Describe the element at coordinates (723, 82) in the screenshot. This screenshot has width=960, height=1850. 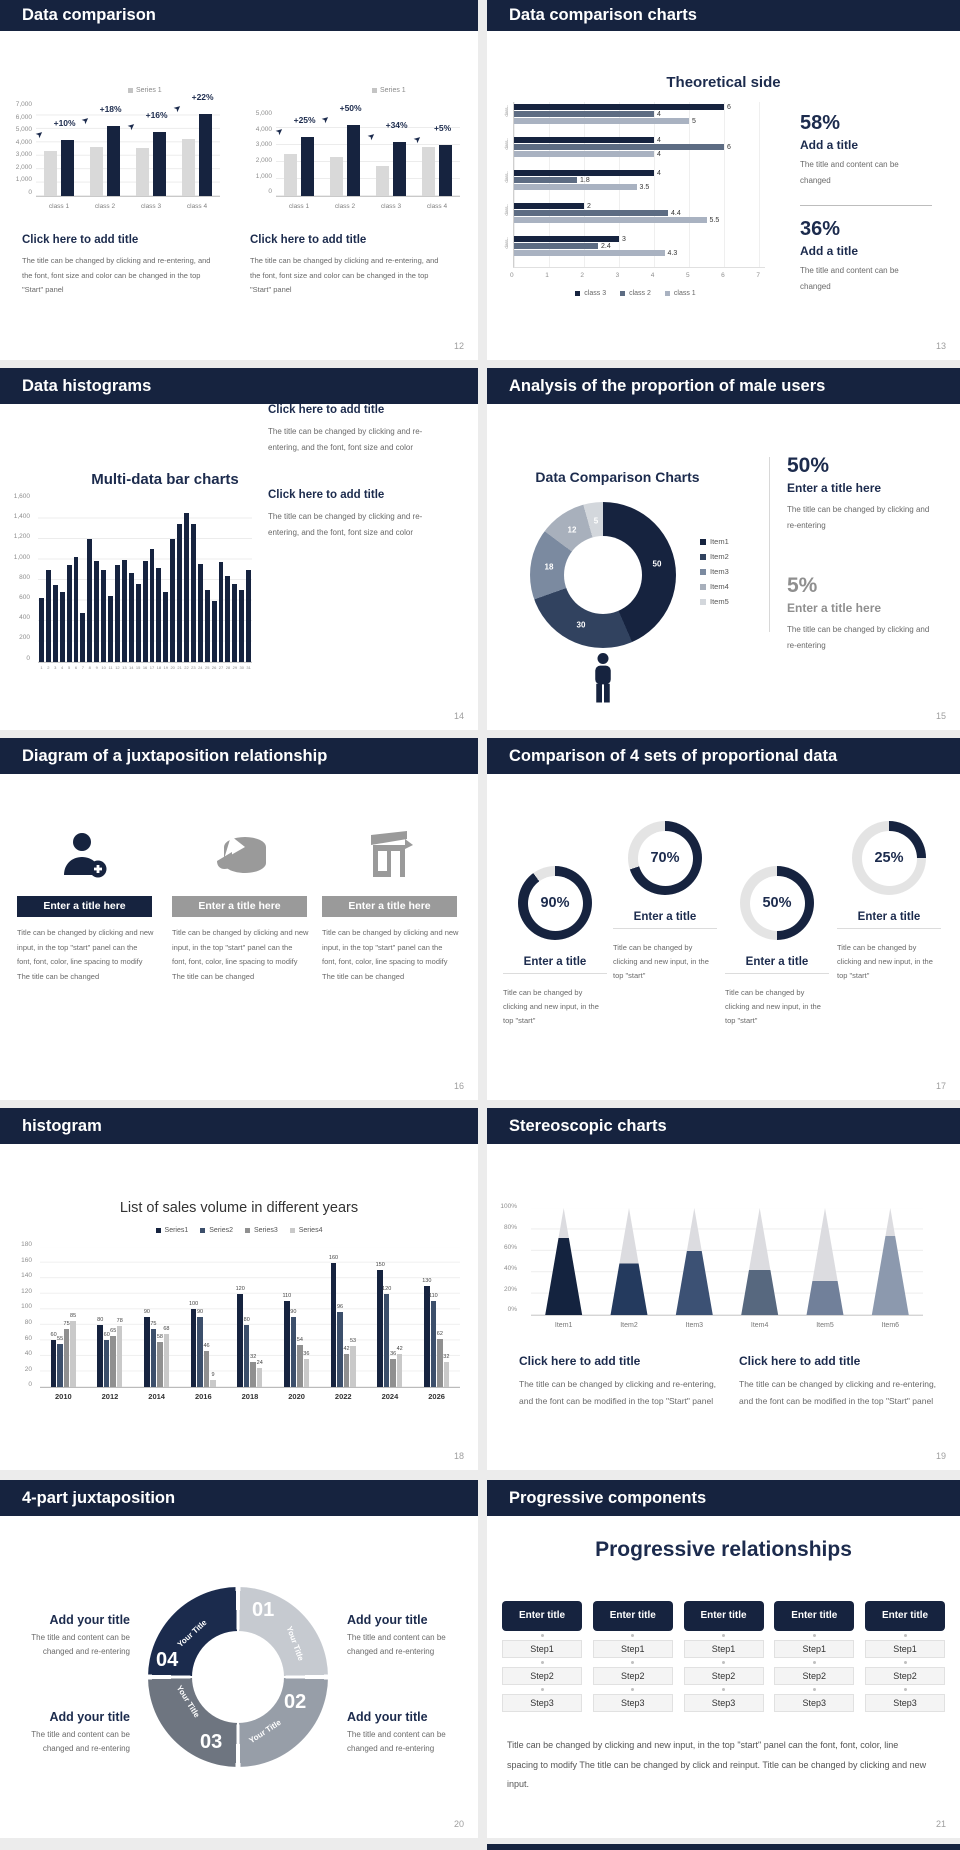
I see `chart-title: Theoretical side` at that location.